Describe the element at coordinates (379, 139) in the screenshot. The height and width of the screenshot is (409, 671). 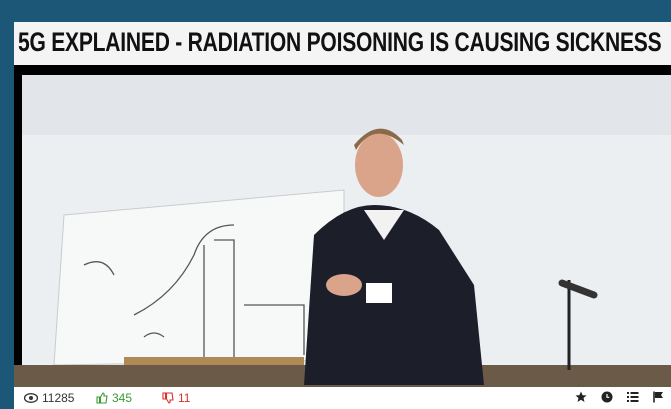
I see `person-hair` at that location.